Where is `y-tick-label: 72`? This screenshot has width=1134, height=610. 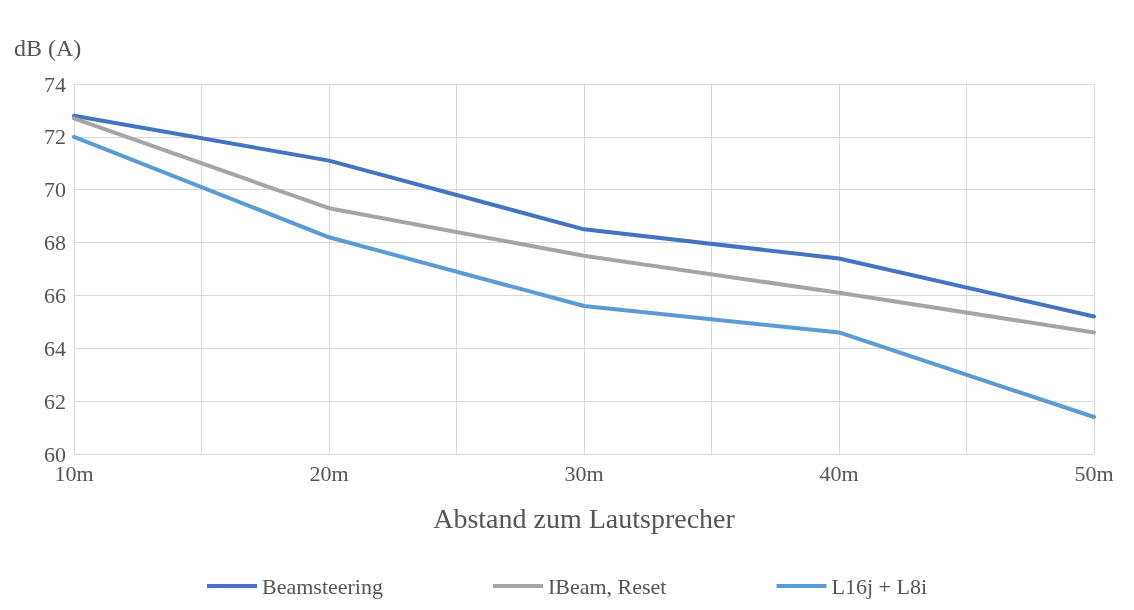
y-tick-label: 72 is located at coordinates (55, 137).